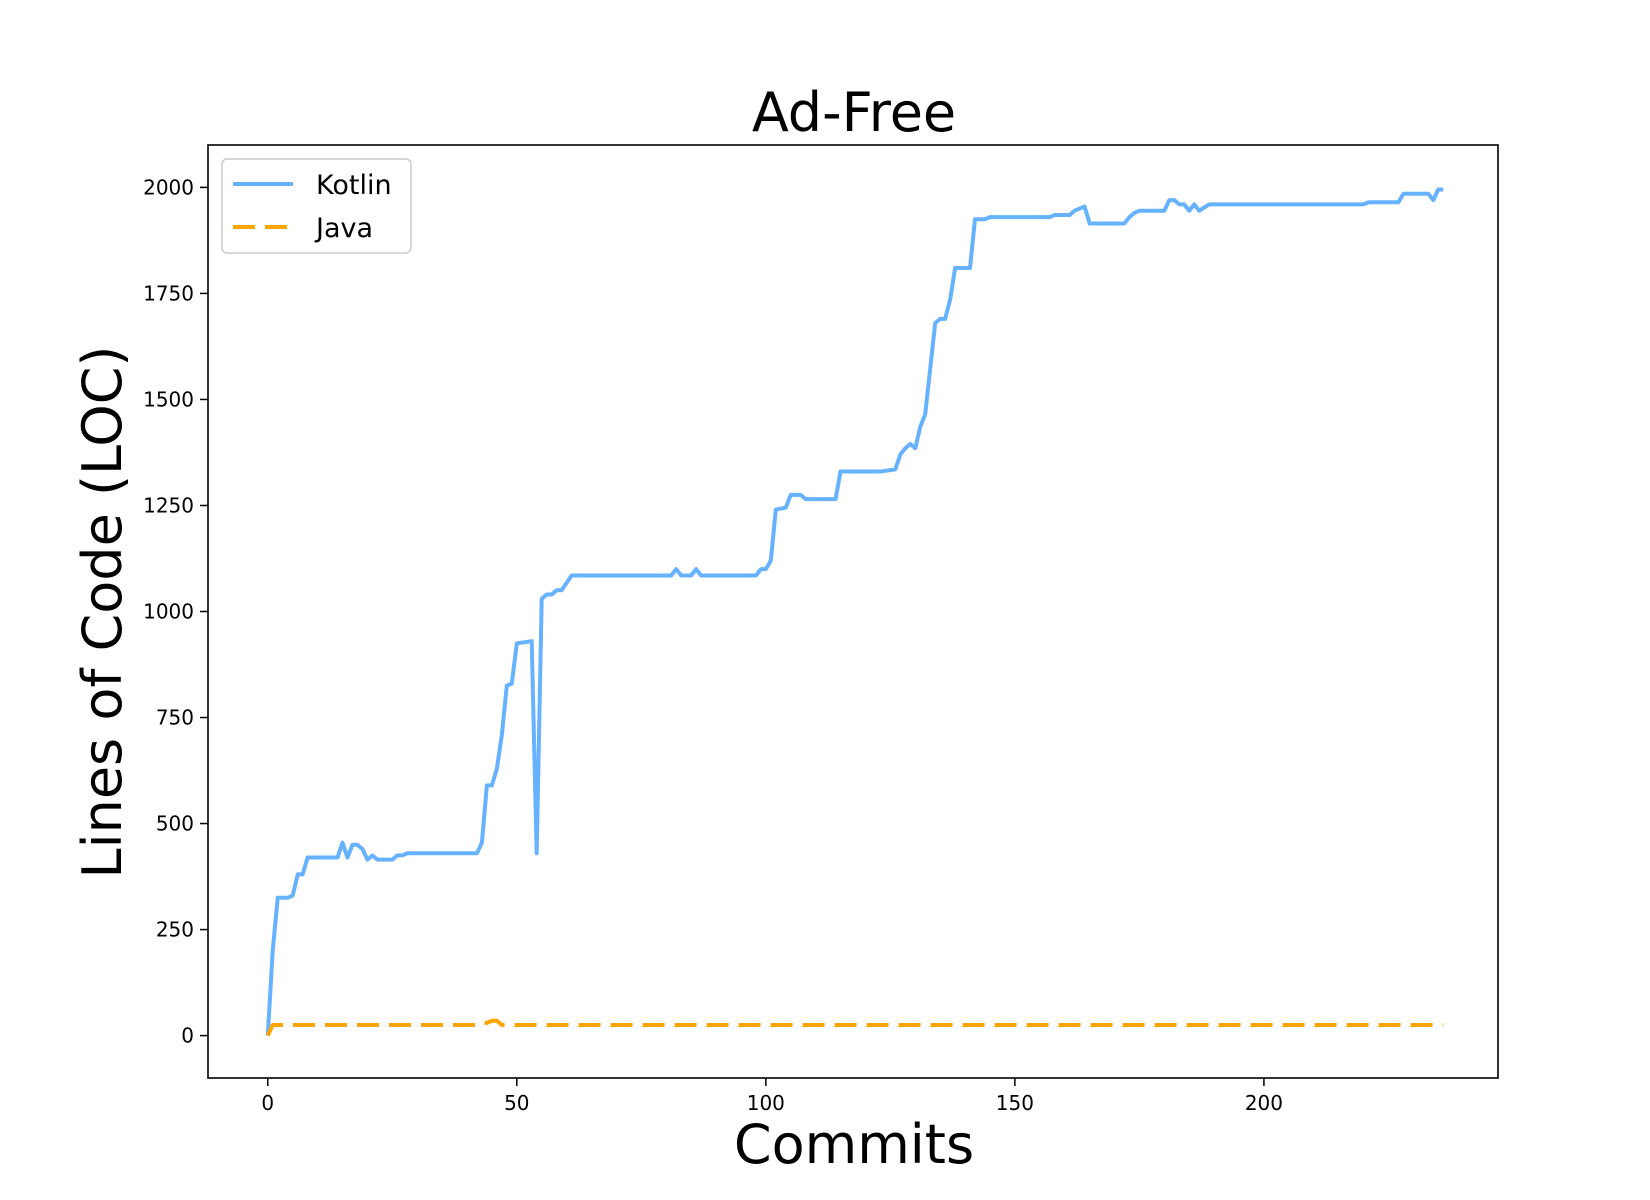 This screenshot has height=1200, width=1650. I want to click on chart-title: Ad-Free, so click(854, 112).